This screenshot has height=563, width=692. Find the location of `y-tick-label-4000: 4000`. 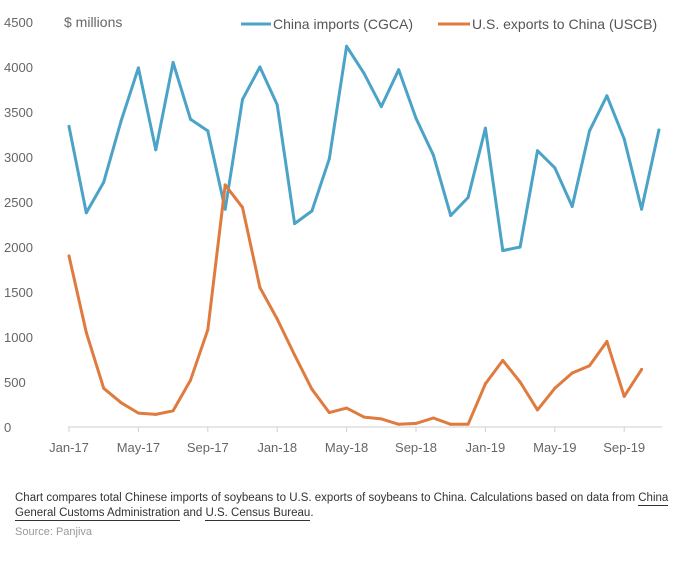

y-tick-label-4000: 4000 is located at coordinates (18, 67).